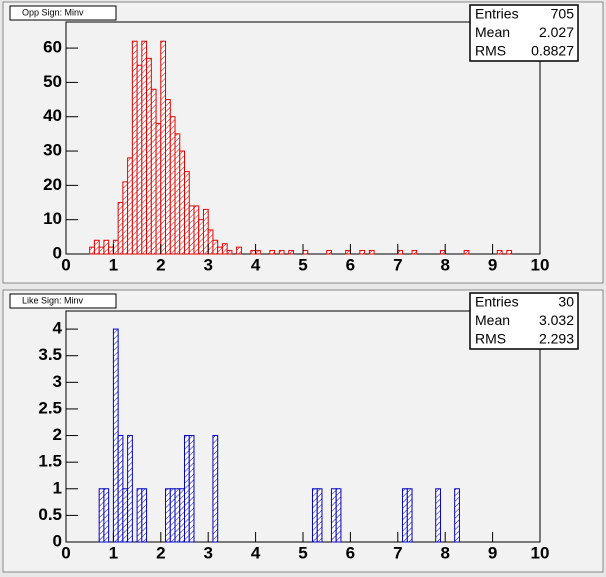 The width and height of the screenshot is (606, 577). What do you see at coordinates (53, 12) in the screenshot?
I see `hist-title: Opp Sign: Minv` at bounding box center [53, 12].